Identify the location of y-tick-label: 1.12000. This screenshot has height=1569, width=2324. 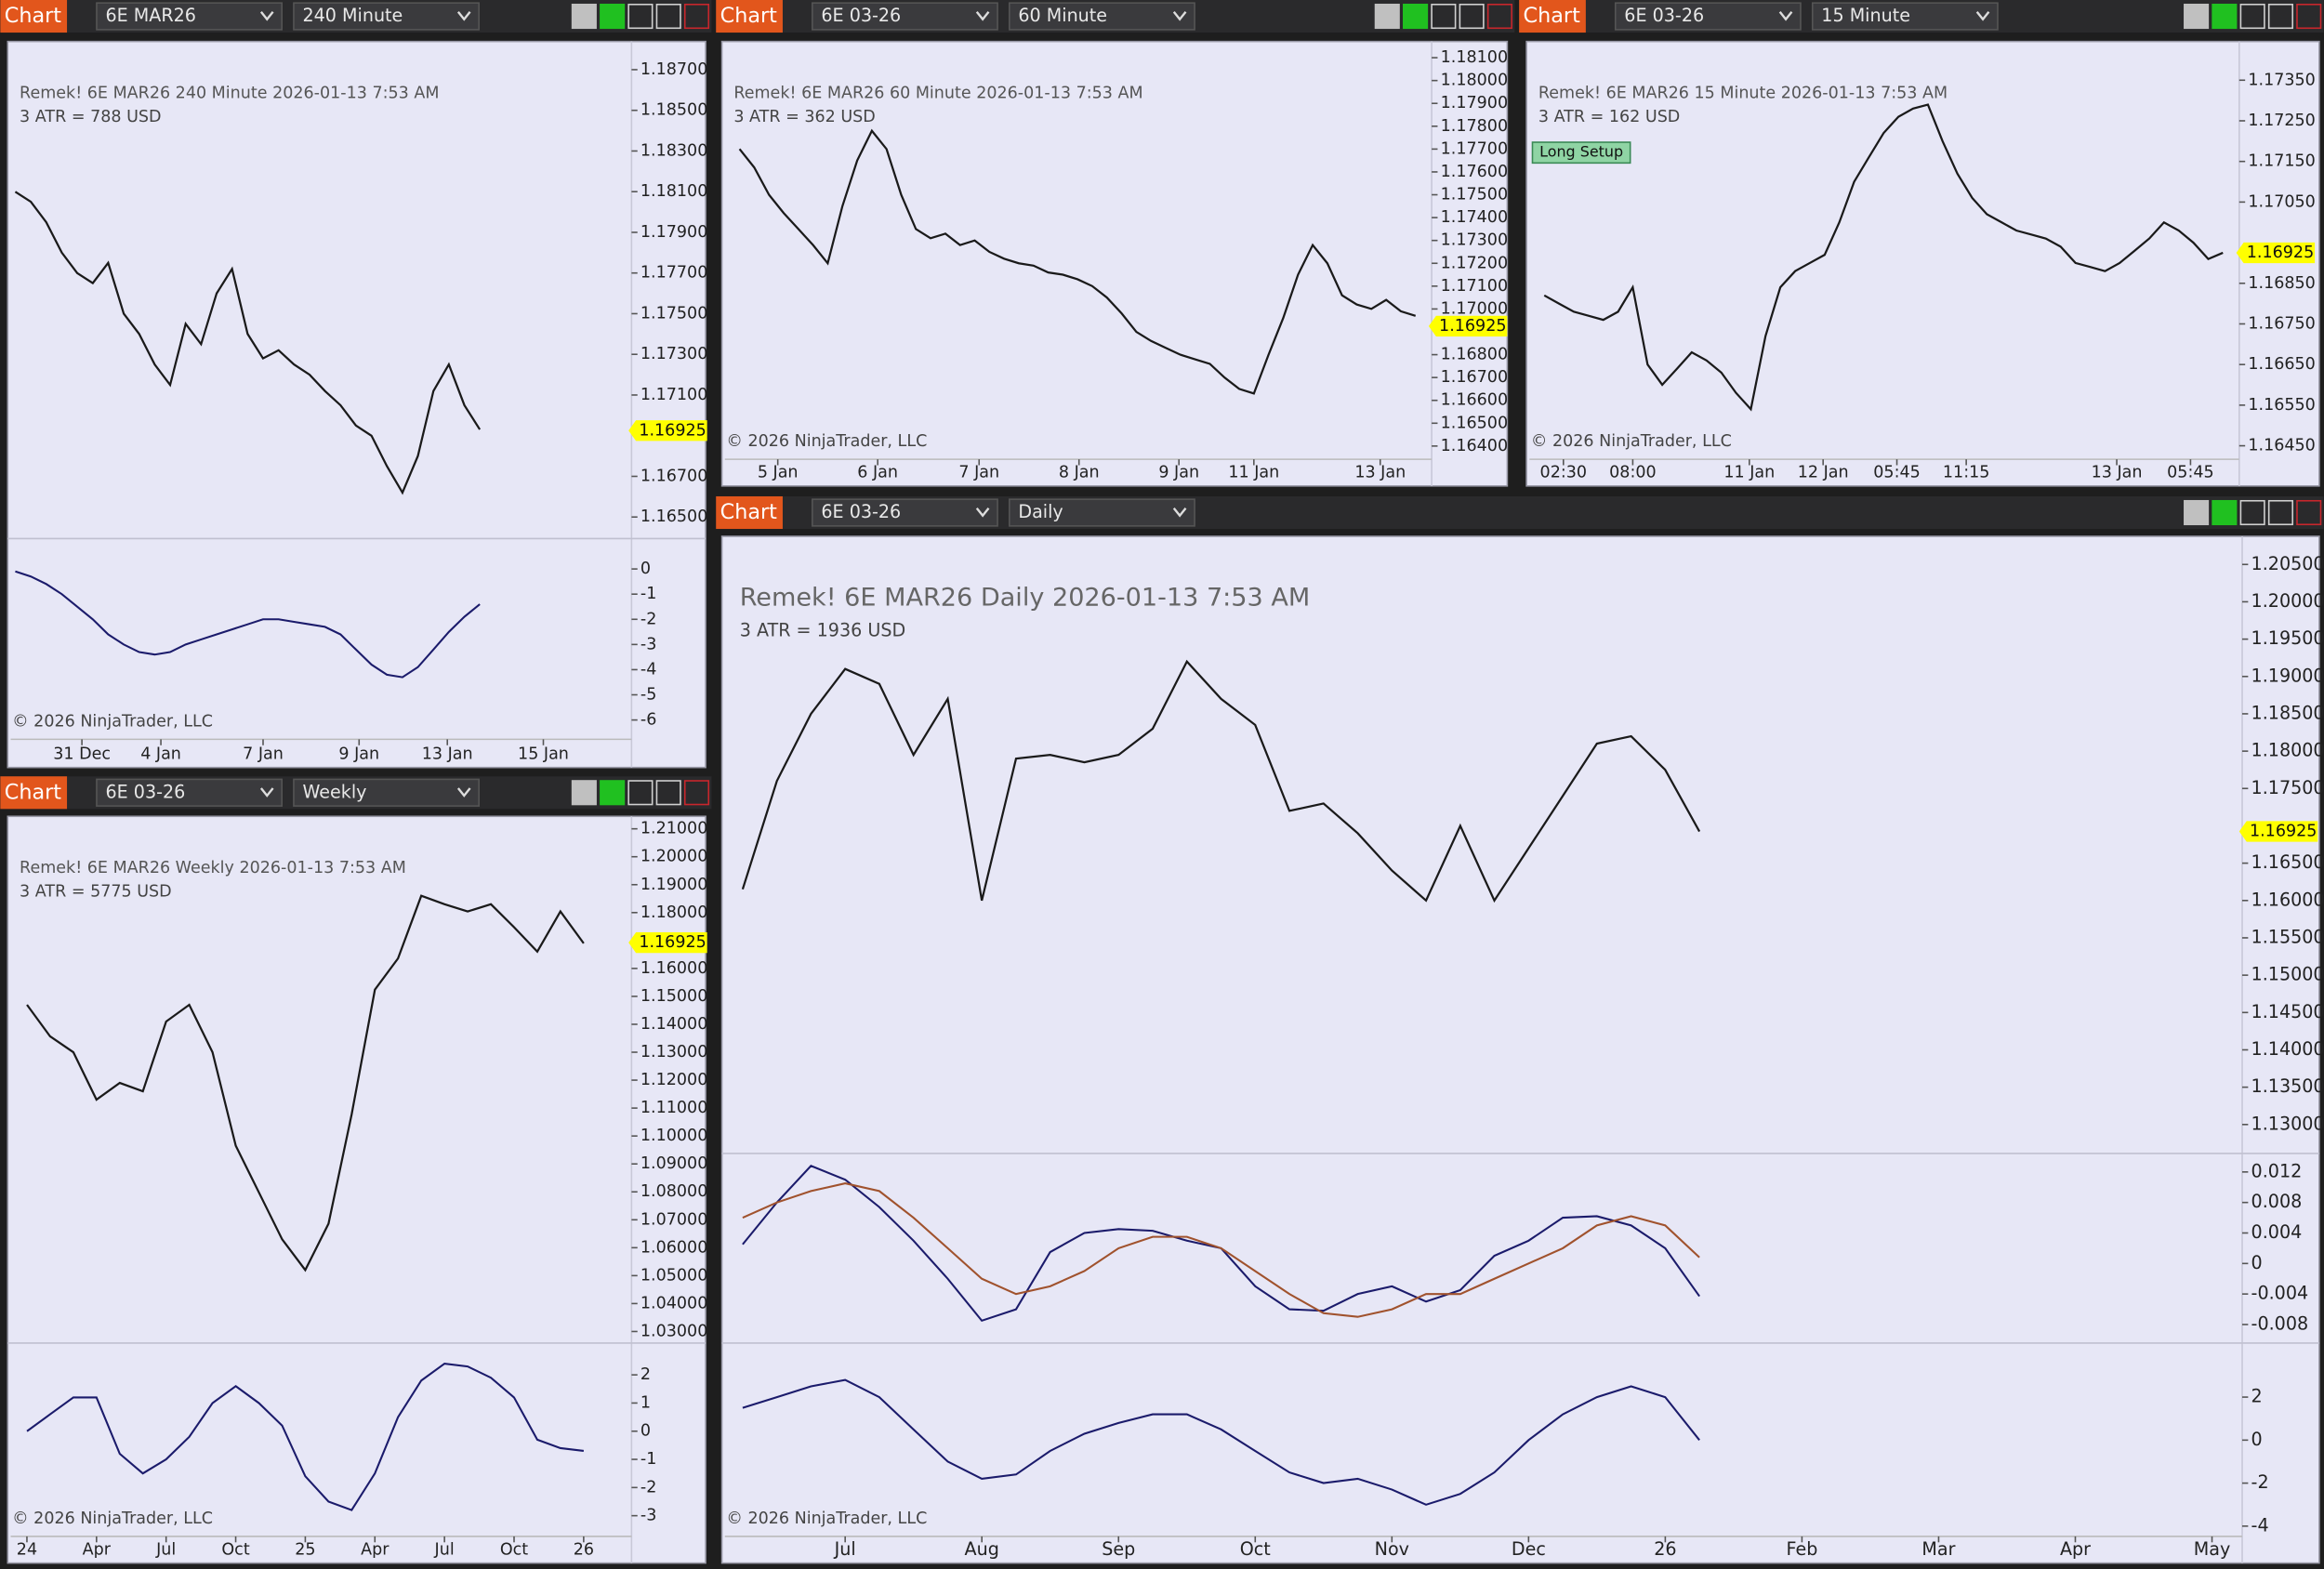
(673, 1080).